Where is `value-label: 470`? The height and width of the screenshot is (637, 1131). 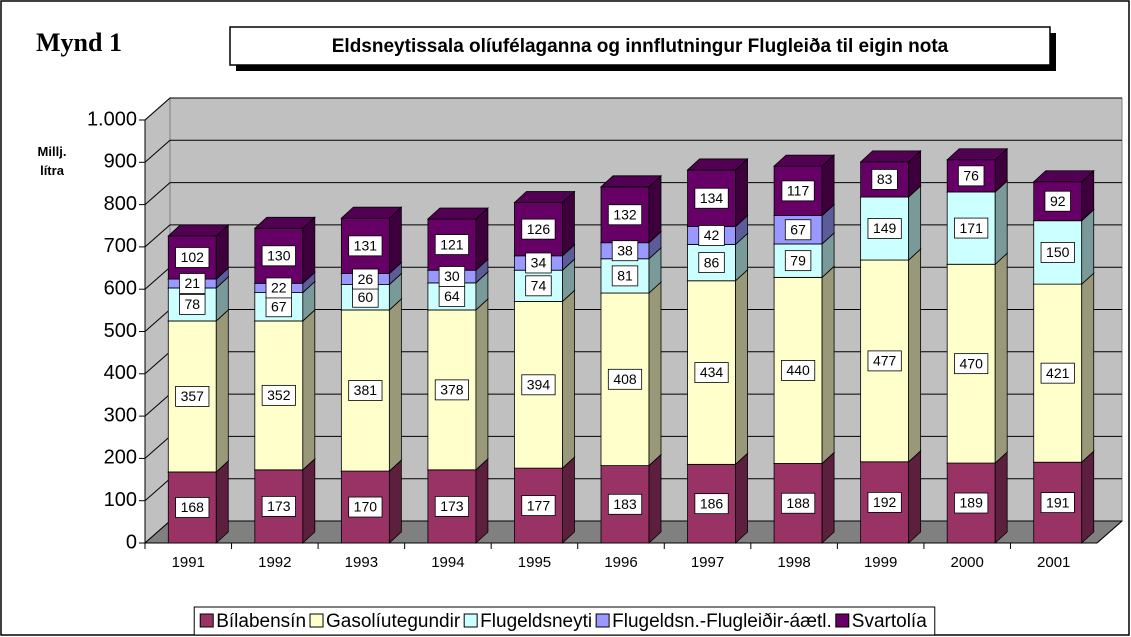 value-label: 470 is located at coordinates (972, 363).